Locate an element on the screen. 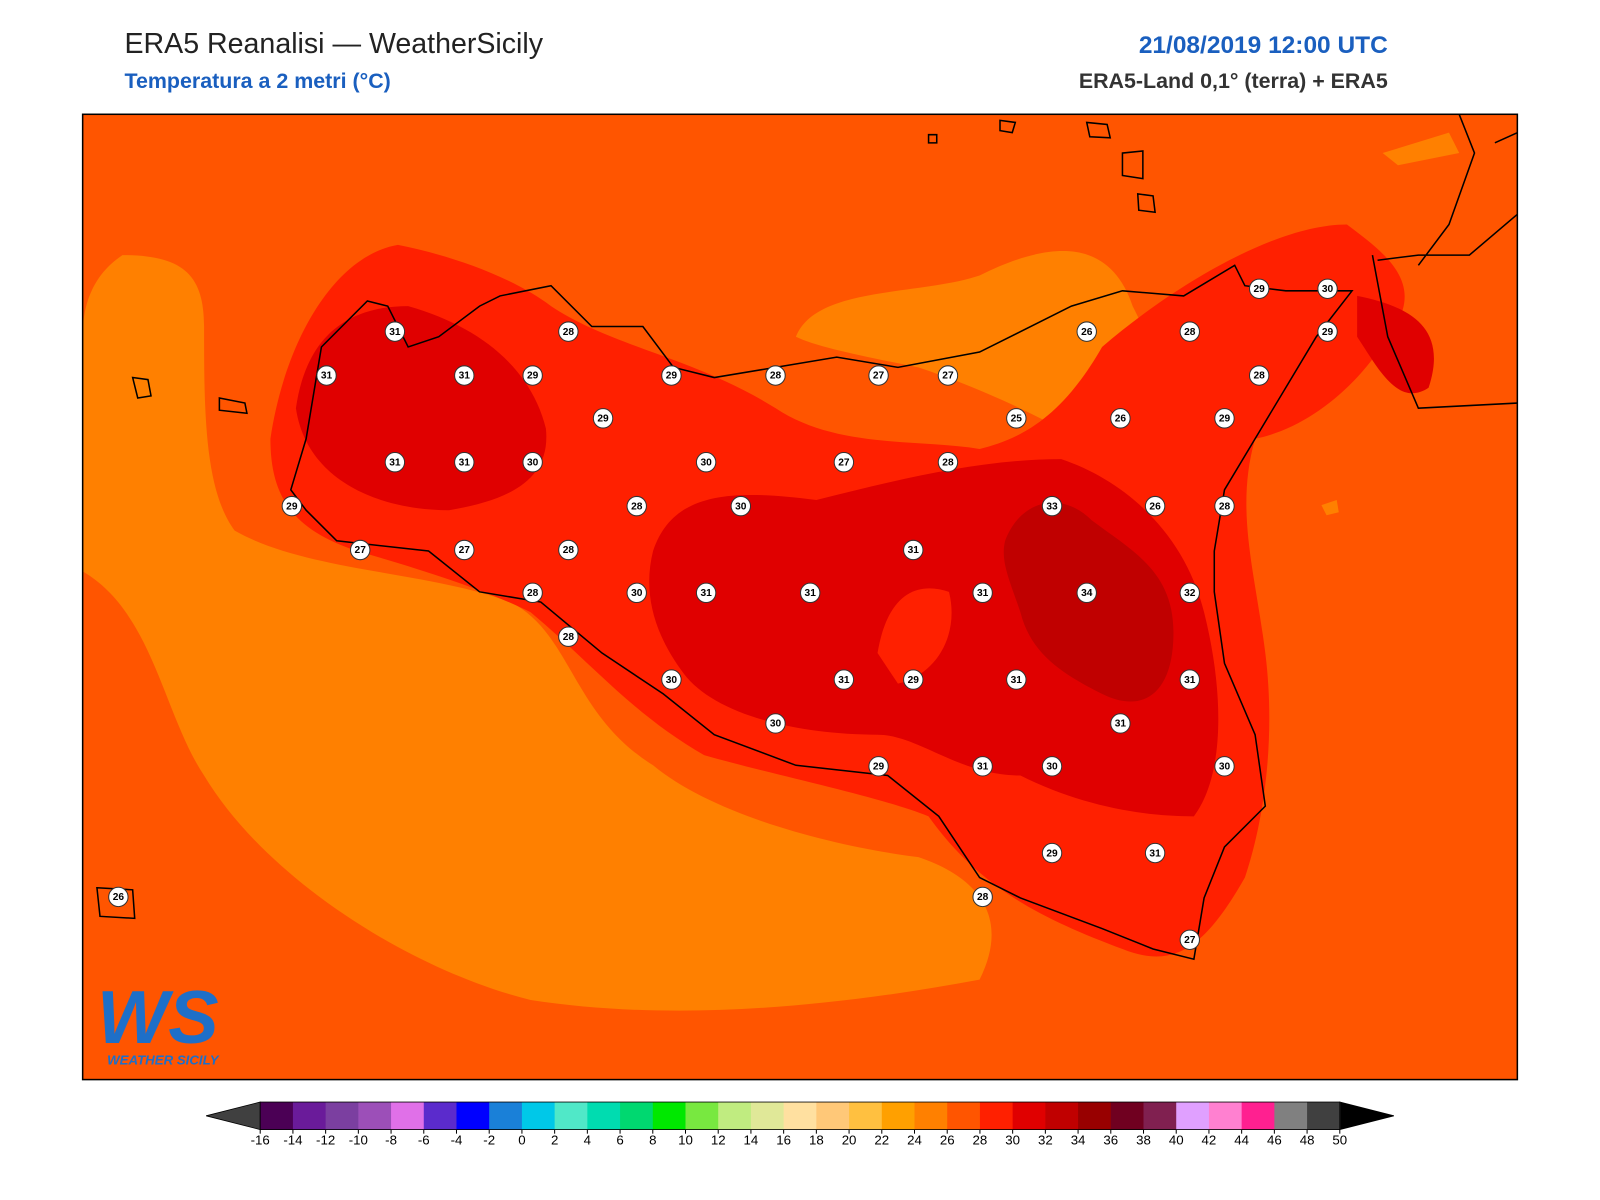 The width and height of the screenshot is (1600, 1200). colorbar-tick-label: -10 is located at coordinates (358, 1139).